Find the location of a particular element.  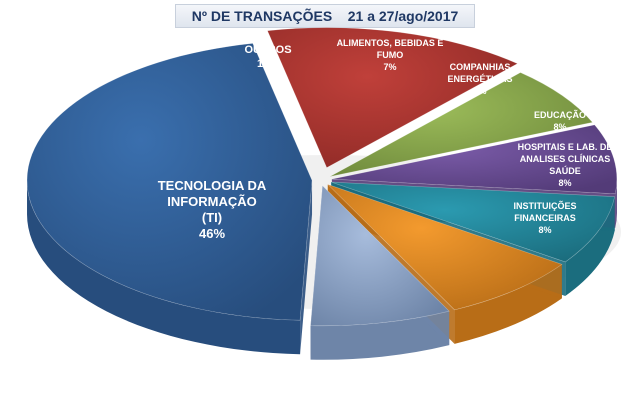

slice-name-line-1-1: FUMO is located at coordinates (390, 55).